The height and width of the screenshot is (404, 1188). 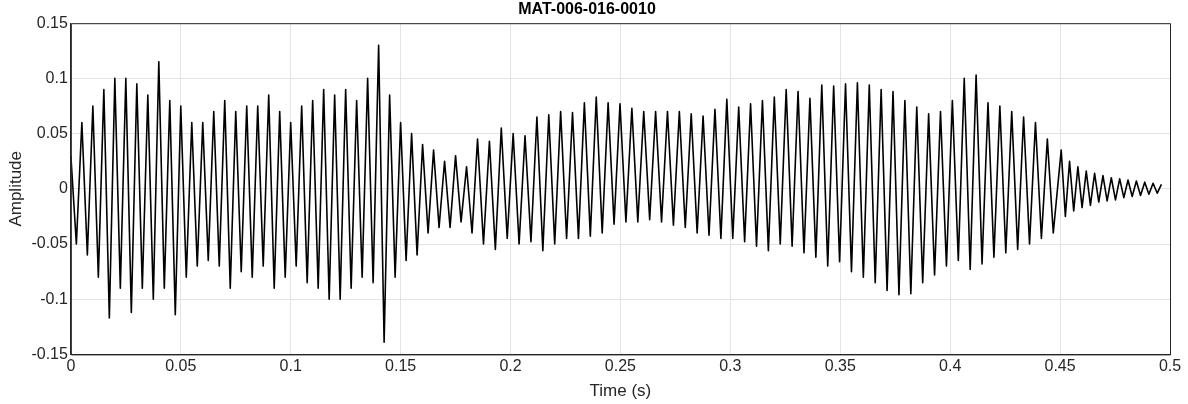 What do you see at coordinates (54, 298) in the screenshot?
I see `y-tick-label: -0.1` at bounding box center [54, 298].